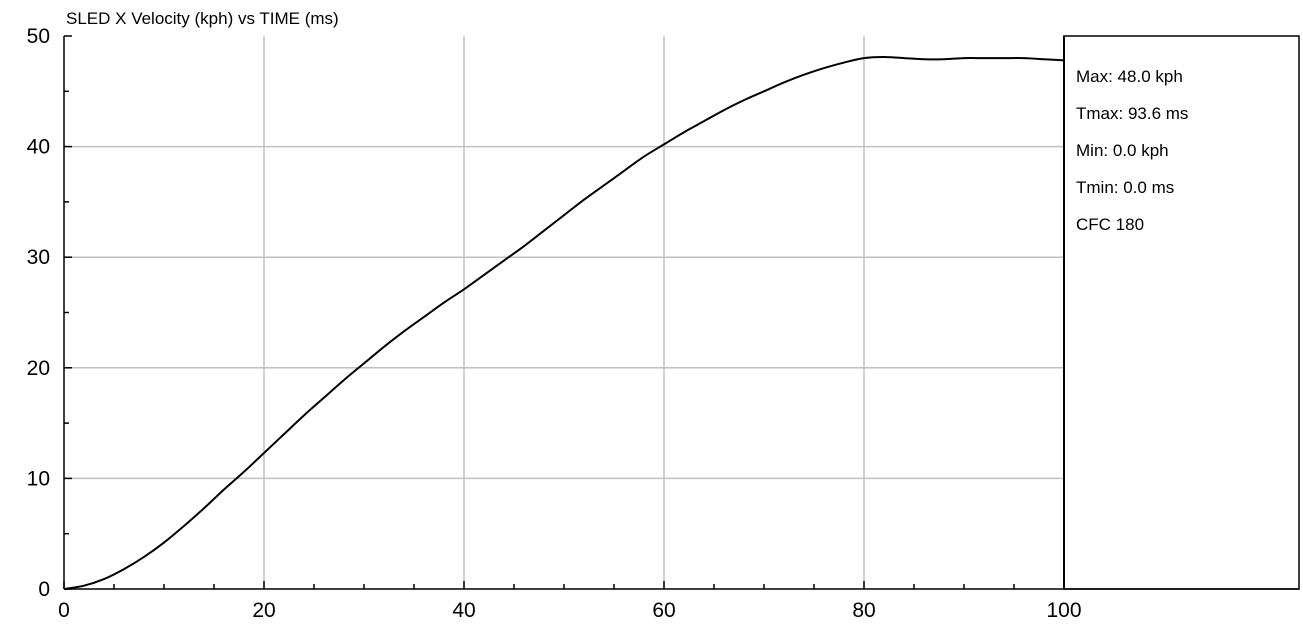 This screenshot has height=627, width=1303. Describe the element at coordinates (38, 478) in the screenshot. I see `y-tick-label: 10` at that location.